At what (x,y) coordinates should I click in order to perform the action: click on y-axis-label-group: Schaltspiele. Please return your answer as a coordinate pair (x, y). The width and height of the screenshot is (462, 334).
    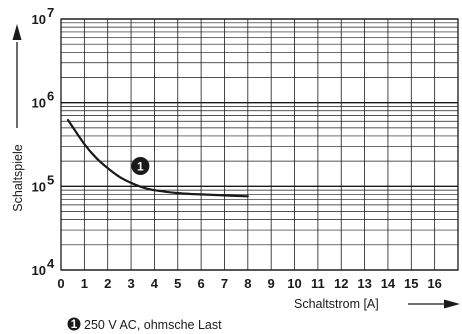
    Looking at the image, I should click on (18, 118).